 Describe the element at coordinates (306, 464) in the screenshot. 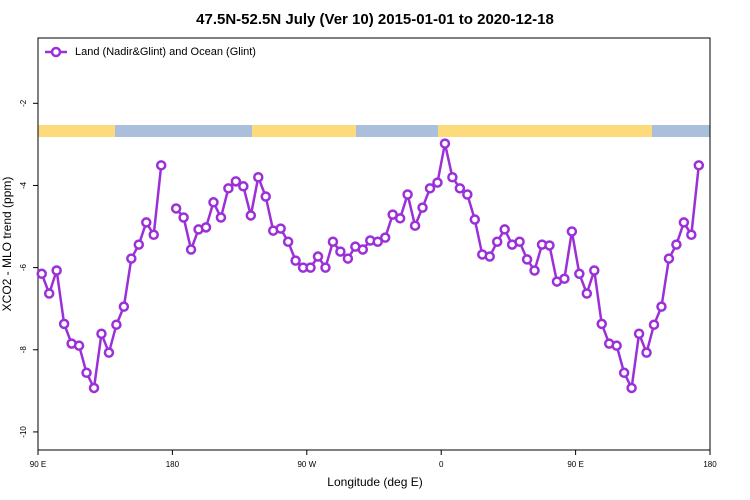

I see `x-tick-label: 90 W` at that location.